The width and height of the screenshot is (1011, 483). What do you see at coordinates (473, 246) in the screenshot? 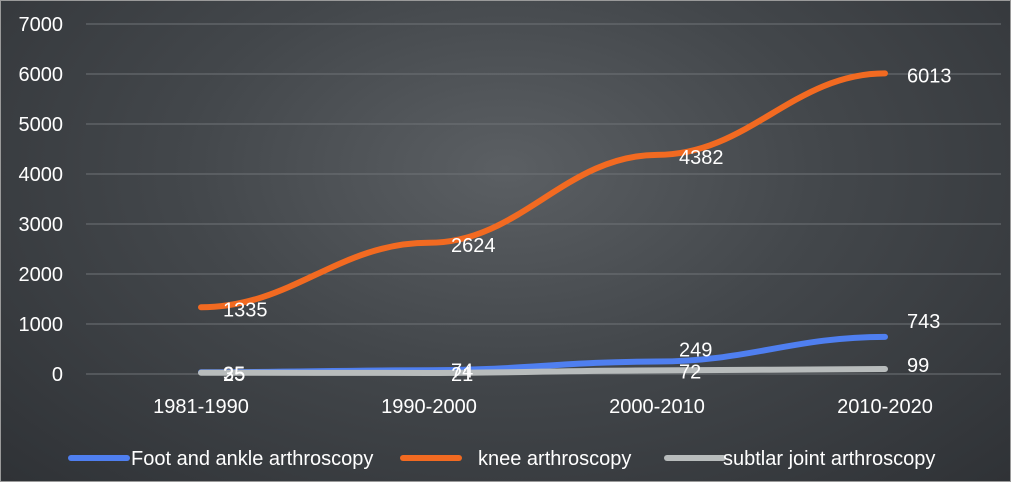
I see `data-label: 2624` at bounding box center [473, 246].